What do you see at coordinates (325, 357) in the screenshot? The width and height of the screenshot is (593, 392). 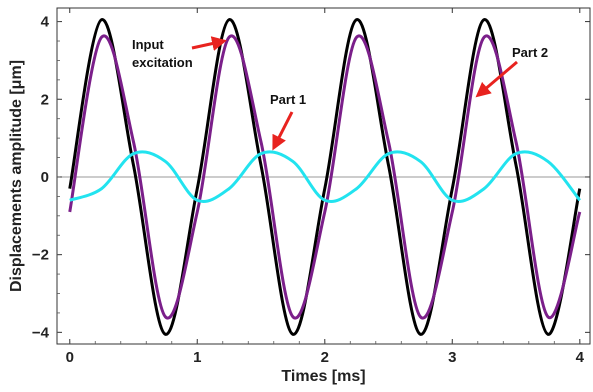 I see `x-tick-label: 2` at bounding box center [325, 357].